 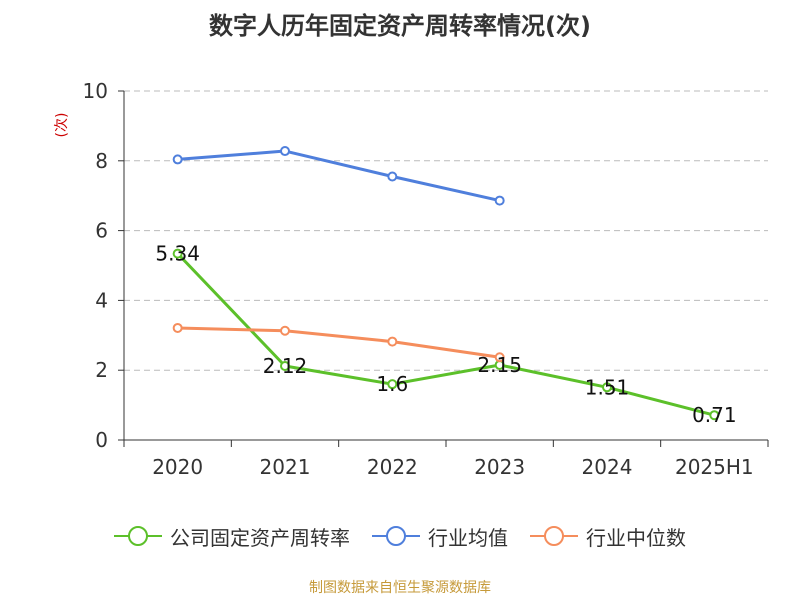 What do you see at coordinates (392, 176) in the screenshot?
I see `series-1-point-2022` at bounding box center [392, 176].